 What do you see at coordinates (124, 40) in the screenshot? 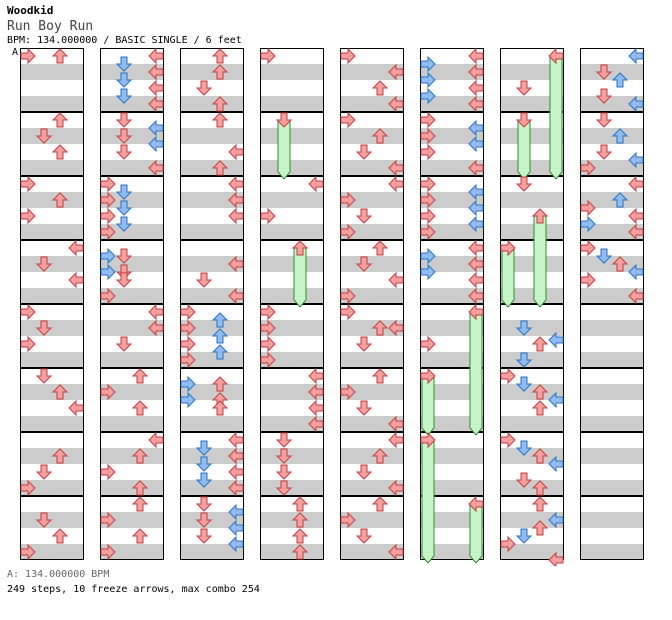
I see `chart-info: BPM: 134.000000 / BASIC SINGLE / 6 feet` at bounding box center [124, 40].